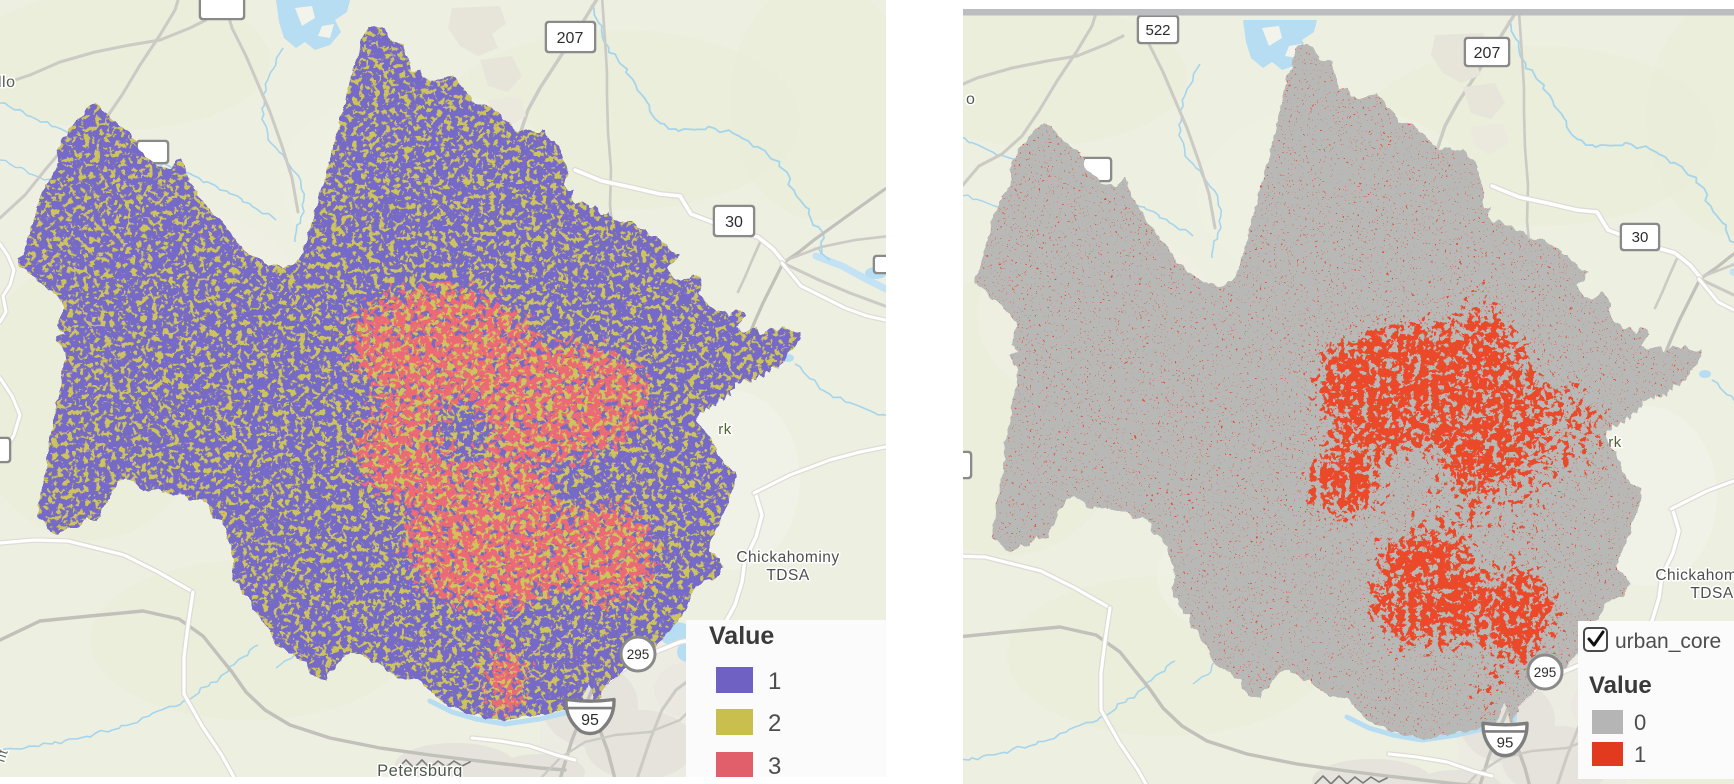 Image resolution: width=1734 pixels, height=784 pixels. Describe the element at coordinates (420, 769) in the screenshot. I see `svg-text: Petersburg` at that location.